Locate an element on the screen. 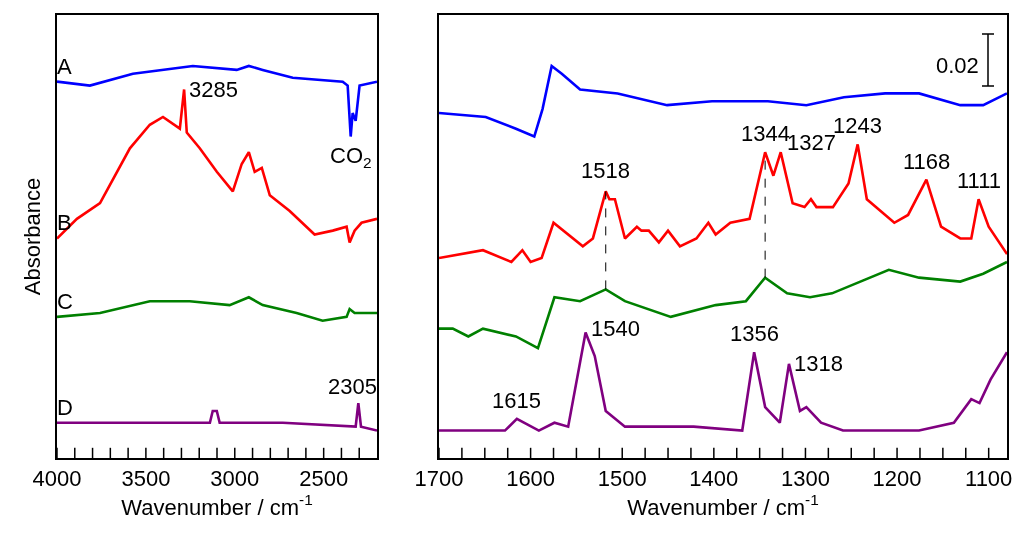 The width and height of the screenshot is (1019, 535). x-tick-label: 2500 is located at coordinates (324, 479).